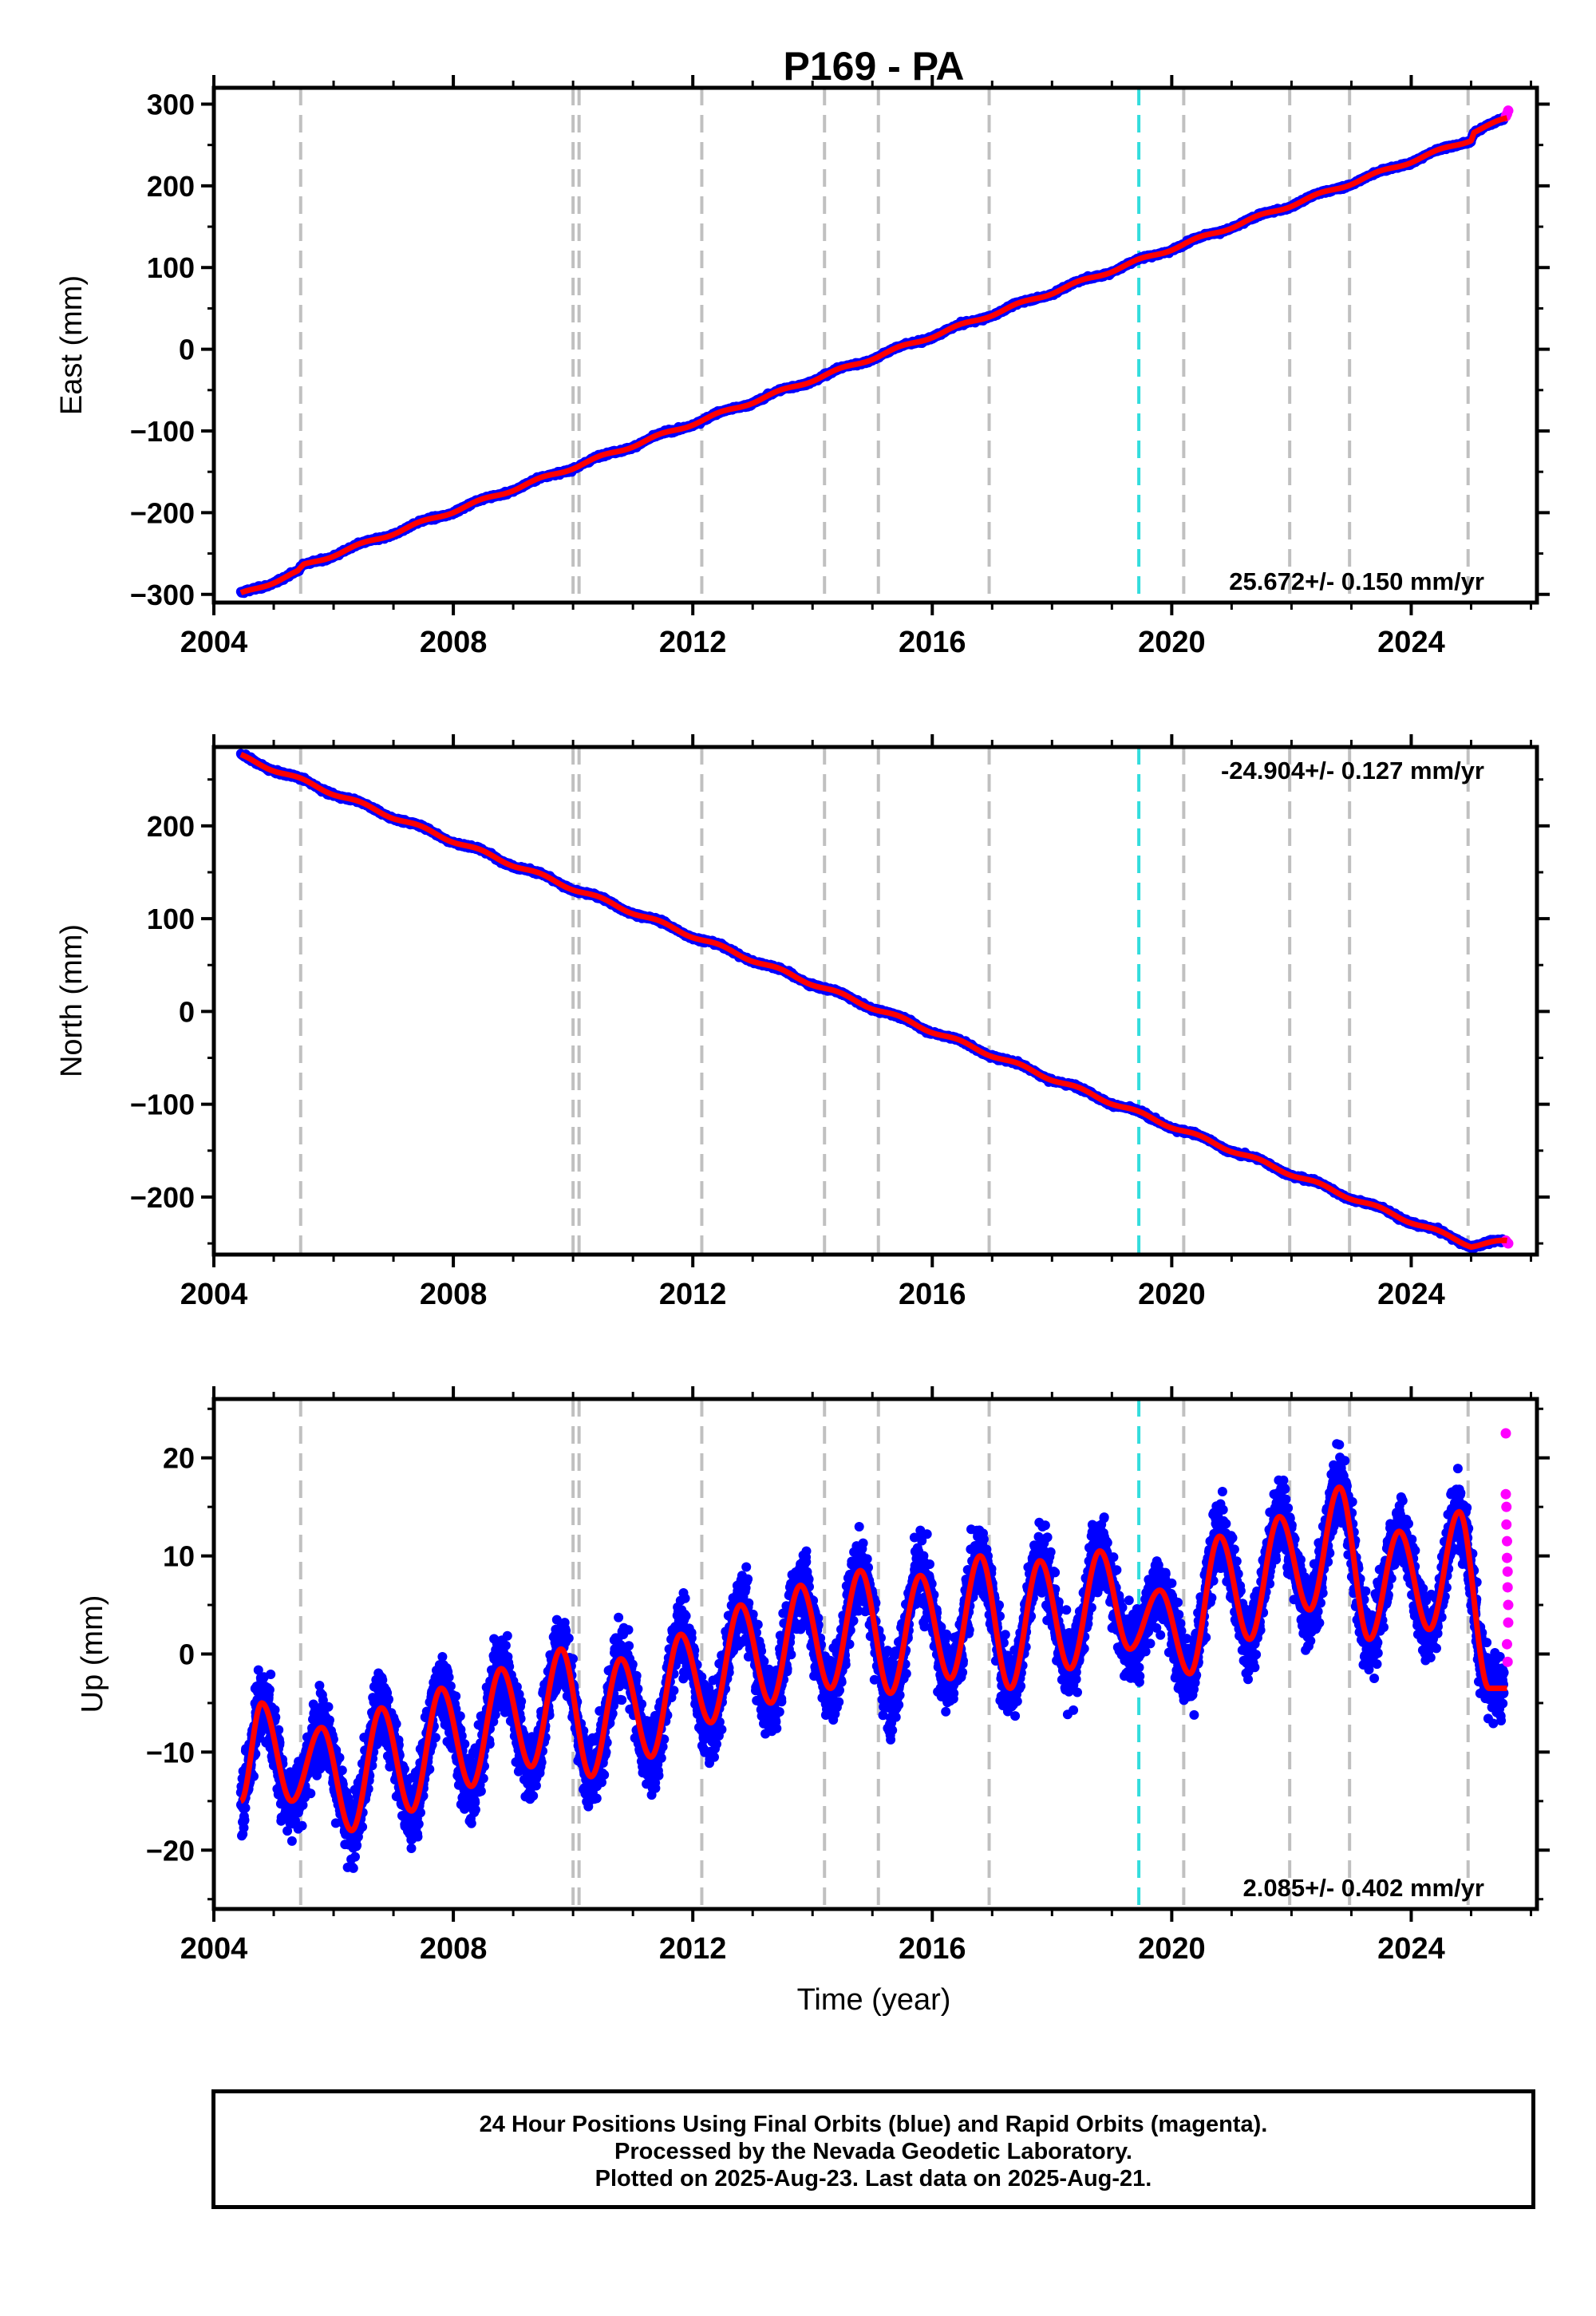 The width and height of the screenshot is (1596, 2316). I want to click on y-tick-label: −200, so click(162, 512).